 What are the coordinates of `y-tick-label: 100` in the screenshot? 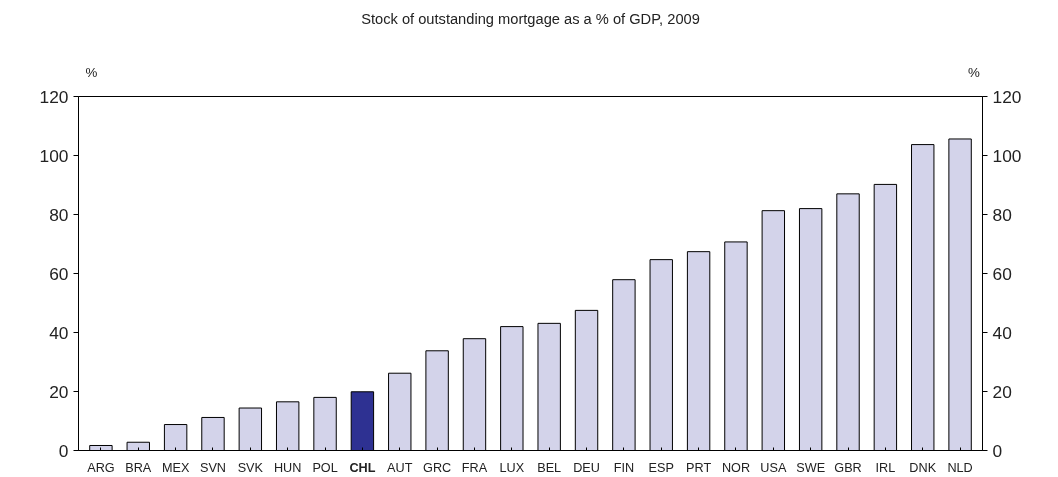 It's located at (54, 155).